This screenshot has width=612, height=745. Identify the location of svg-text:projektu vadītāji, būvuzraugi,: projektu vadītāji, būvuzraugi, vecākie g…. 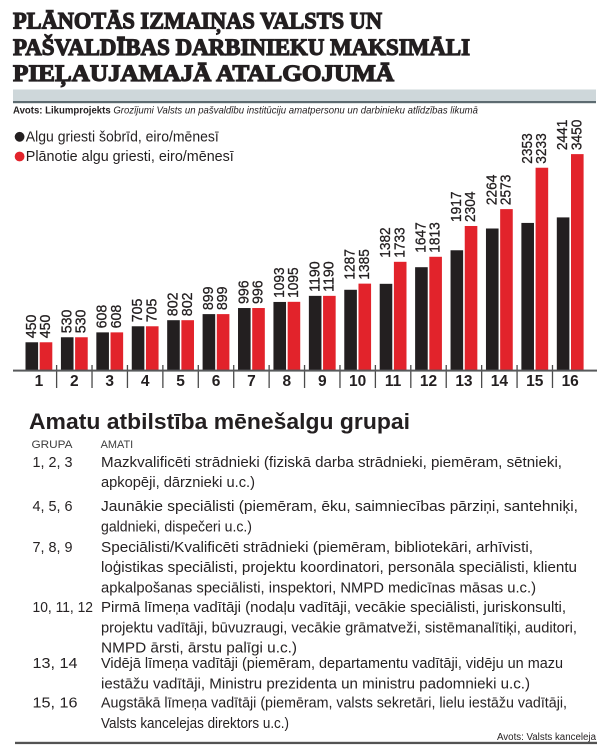
(339, 627).